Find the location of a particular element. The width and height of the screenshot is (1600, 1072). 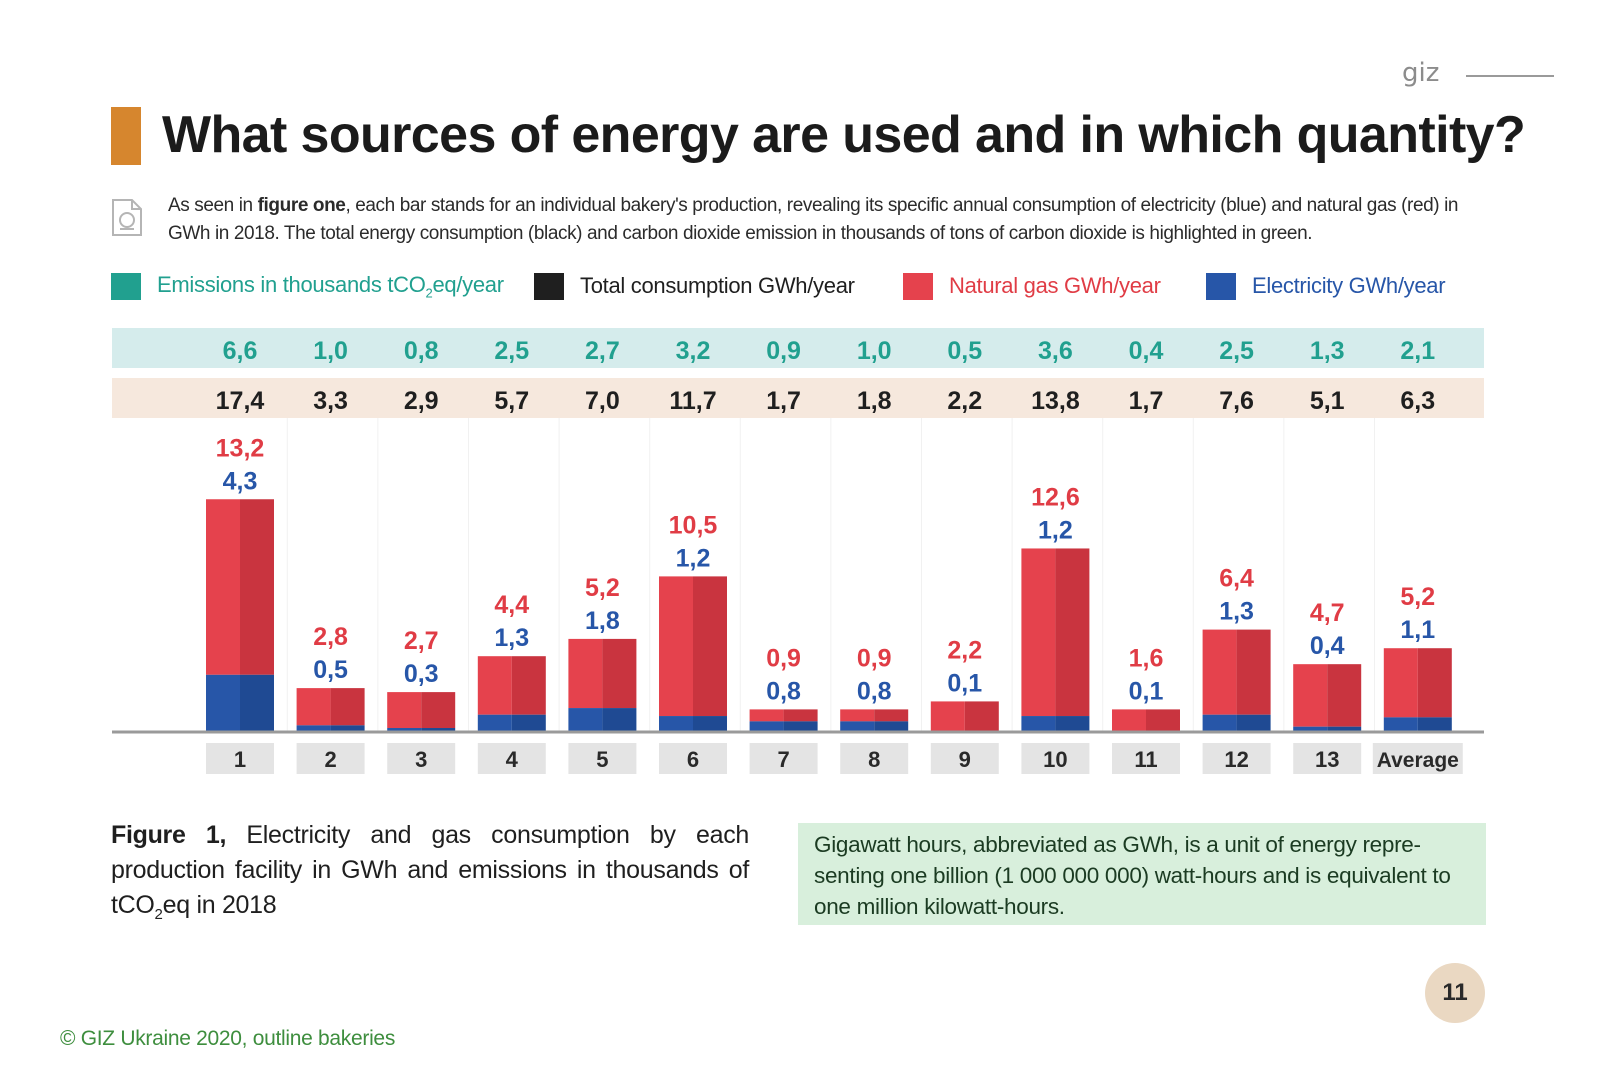

category-label: 2 is located at coordinates (330, 759).